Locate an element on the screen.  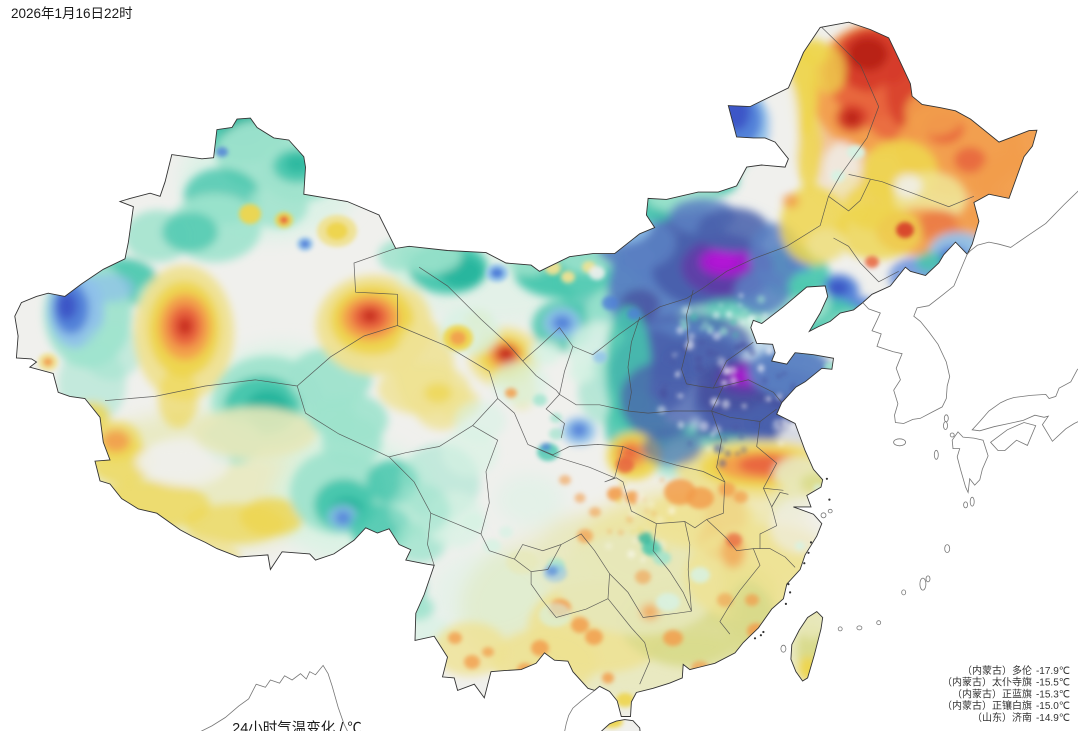
svg-text: （内蒙古）多伦 is located at coordinates (997, 670).